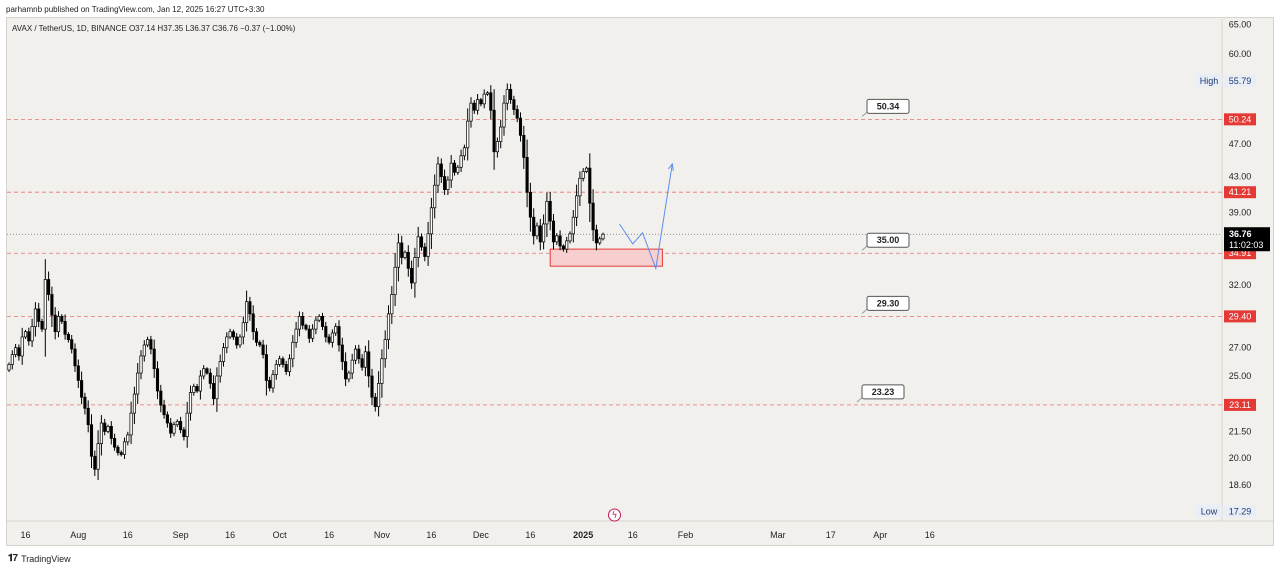  I want to click on event-lightning-icon: ϟ, so click(614, 515).